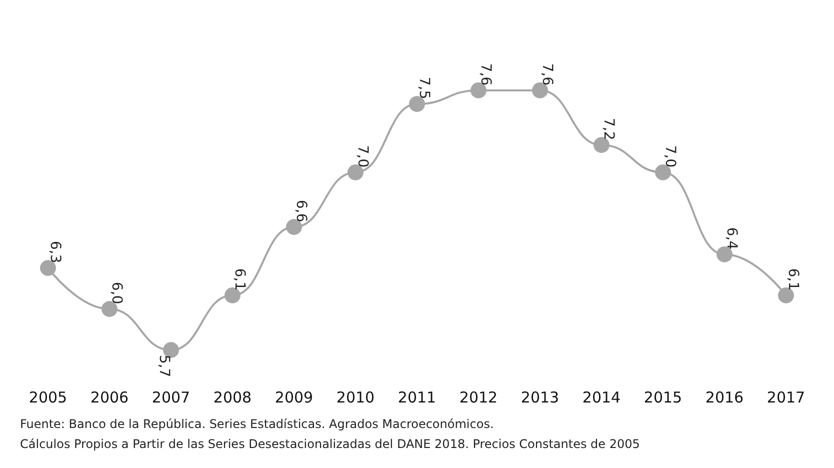 The image size is (834, 468). I want to click on x-tick-label: 2010, so click(355, 397).